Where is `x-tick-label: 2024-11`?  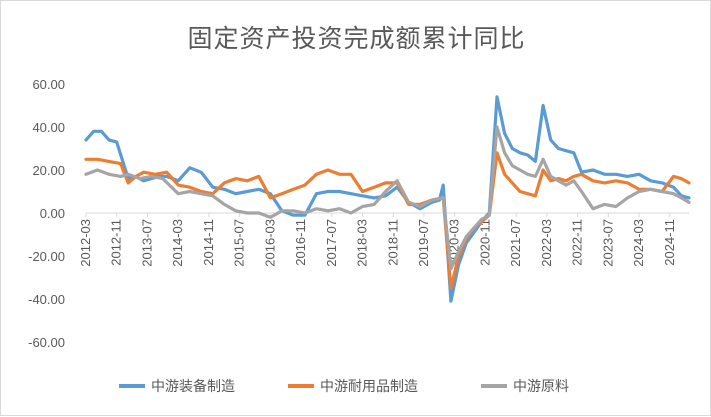 x-tick-label: 2024-11 is located at coordinates (669, 242).